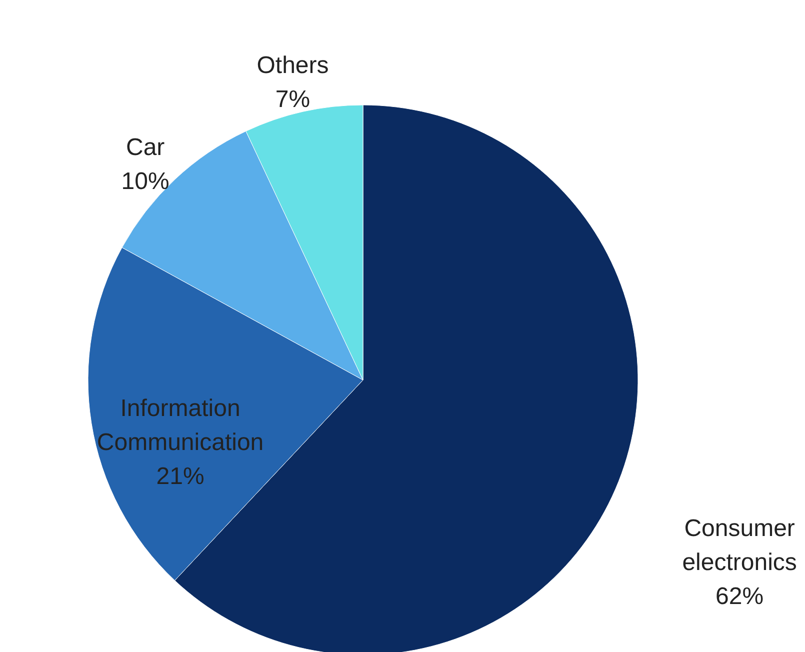 Image resolution: width=805 pixels, height=652 pixels. I want to click on slice-label: Car, so click(145, 148).